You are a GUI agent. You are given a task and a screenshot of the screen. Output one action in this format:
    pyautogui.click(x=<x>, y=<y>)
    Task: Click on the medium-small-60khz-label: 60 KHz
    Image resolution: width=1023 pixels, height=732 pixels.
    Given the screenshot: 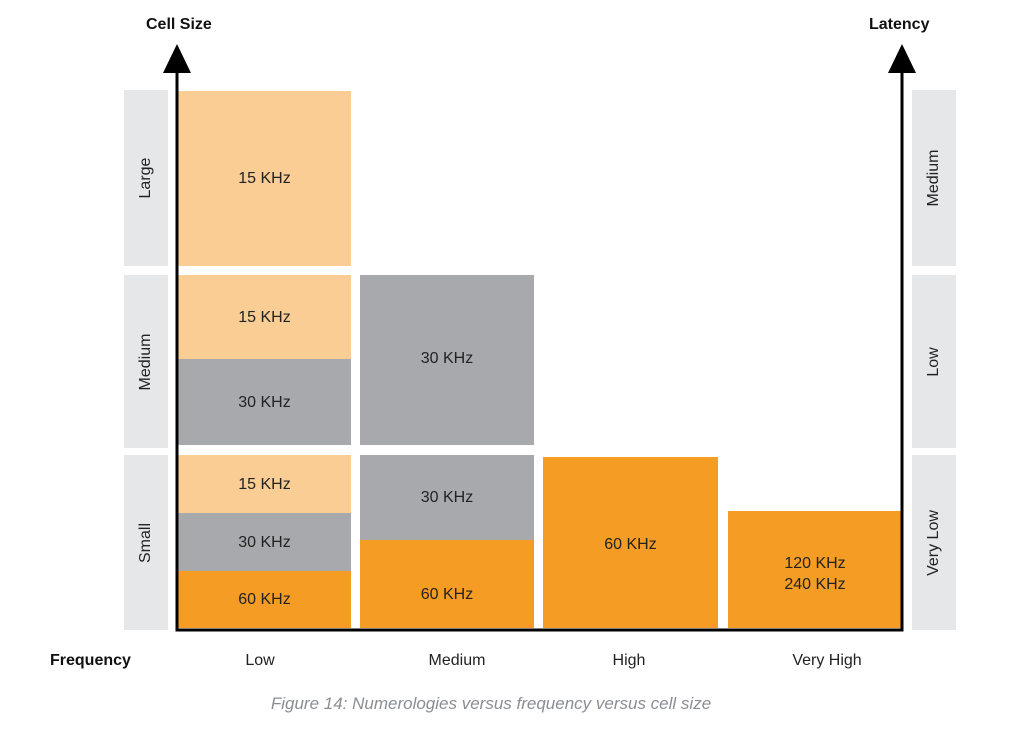 What is the action you would take?
    pyautogui.click(x=447, y=594)
    